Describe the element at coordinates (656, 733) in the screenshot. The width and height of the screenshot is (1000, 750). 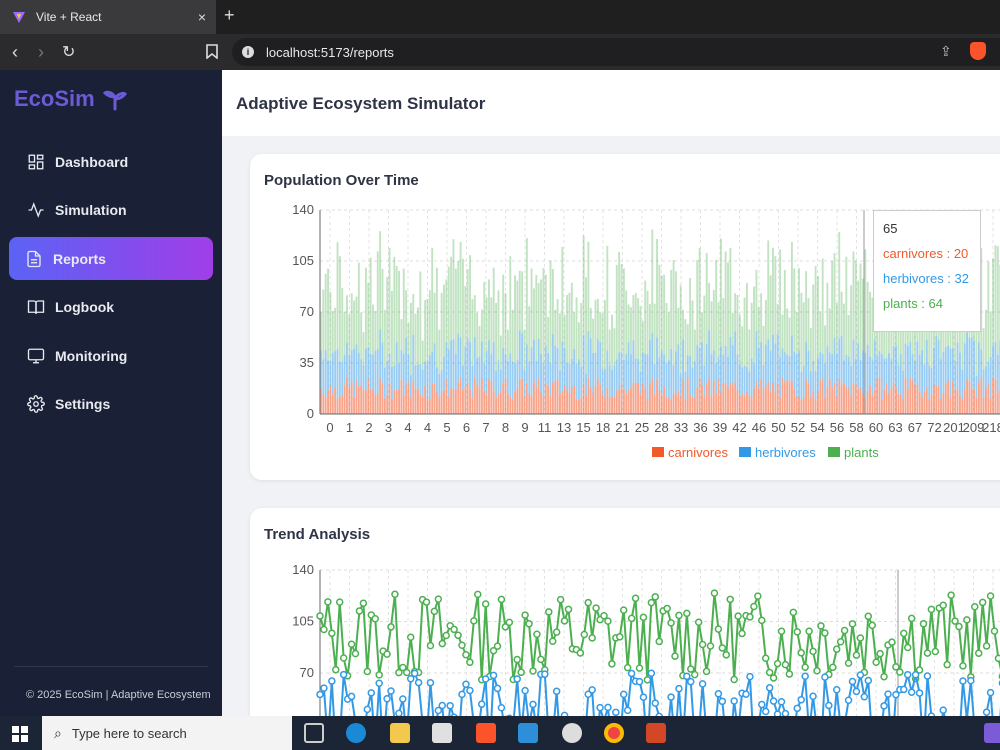
I see `powerpoint-icon` at that location.